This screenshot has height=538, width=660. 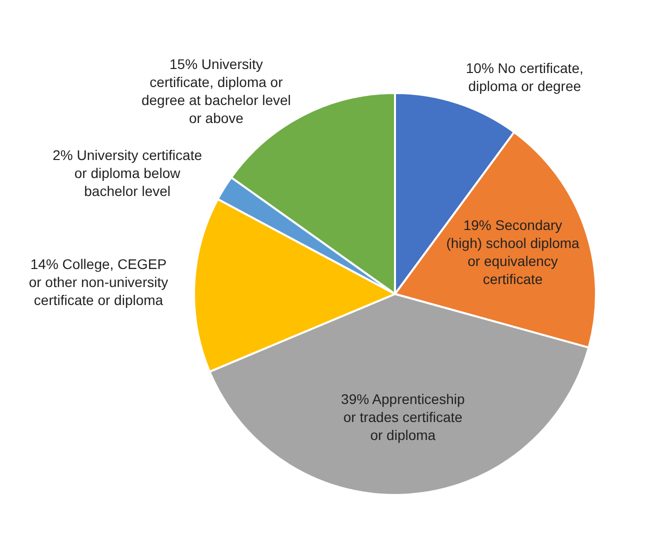 I want to click on slice-label: 2% University certificate or diploma below bachelor level, so click(x=127, y=173).